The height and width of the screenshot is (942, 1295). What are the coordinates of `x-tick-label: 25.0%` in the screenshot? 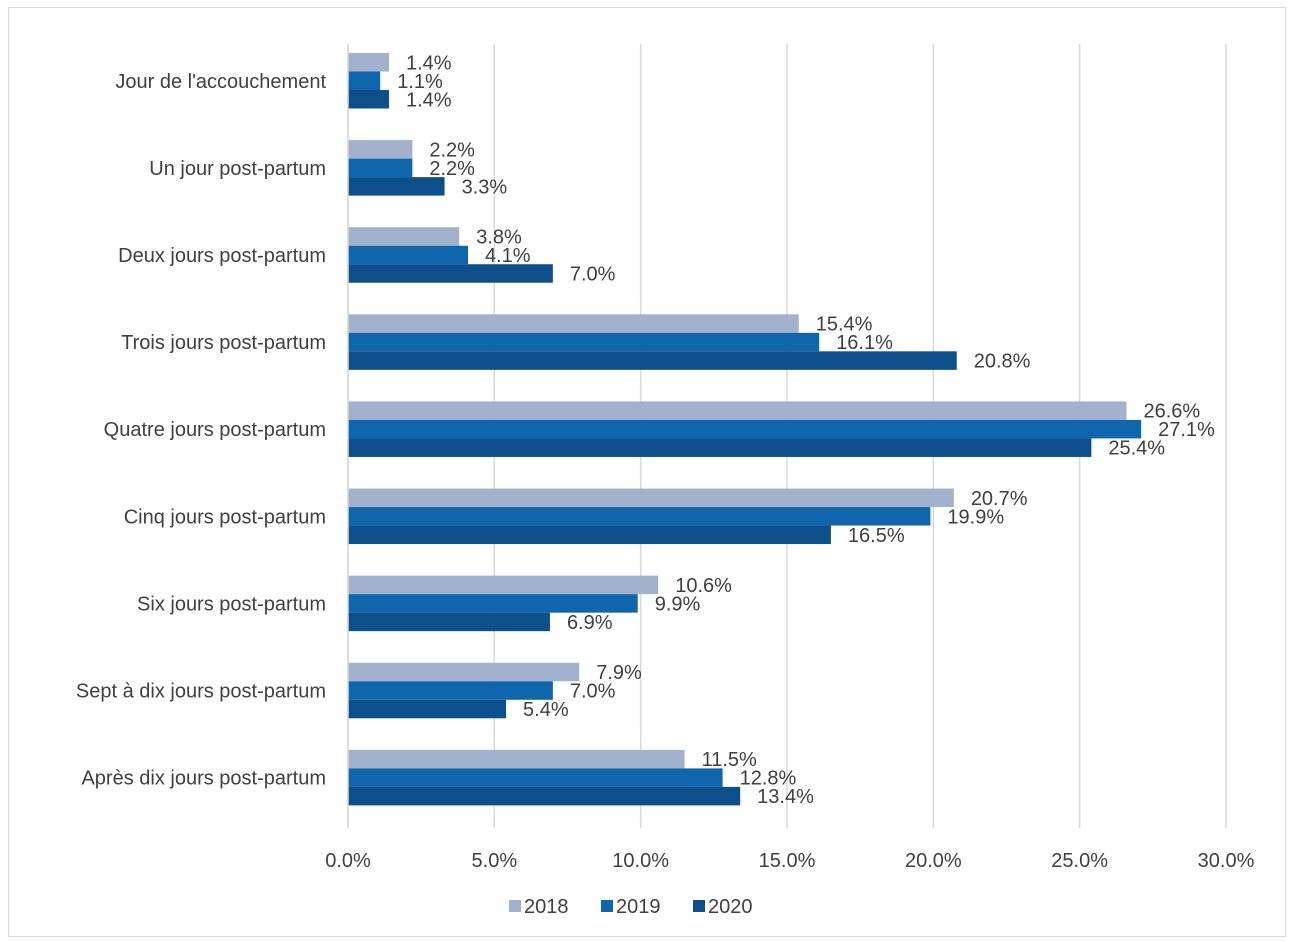 It's located at (1079, 861).